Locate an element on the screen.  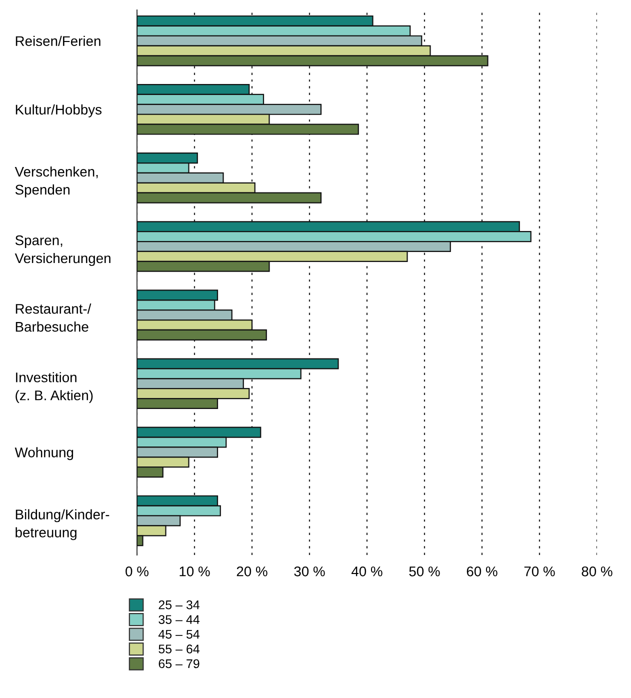
y-tick-label: Sparen, Versicherungen is located at coordinates (62, 250).